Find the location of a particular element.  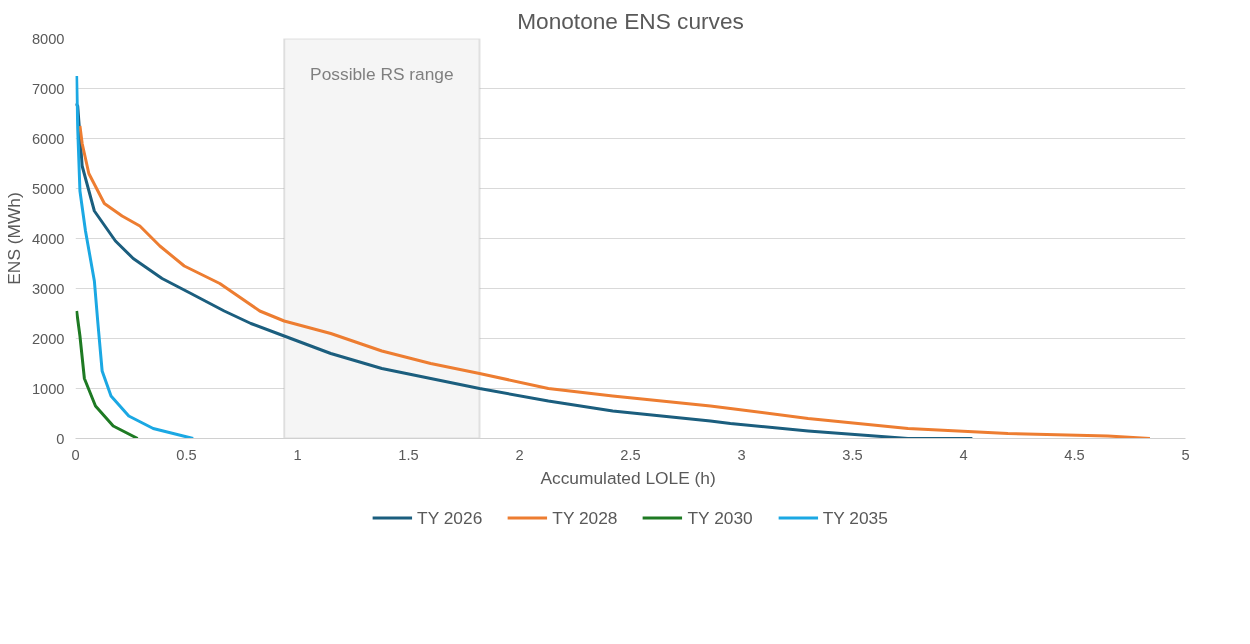

y-tick-label: 8000 is located at coordinates (48, 38).